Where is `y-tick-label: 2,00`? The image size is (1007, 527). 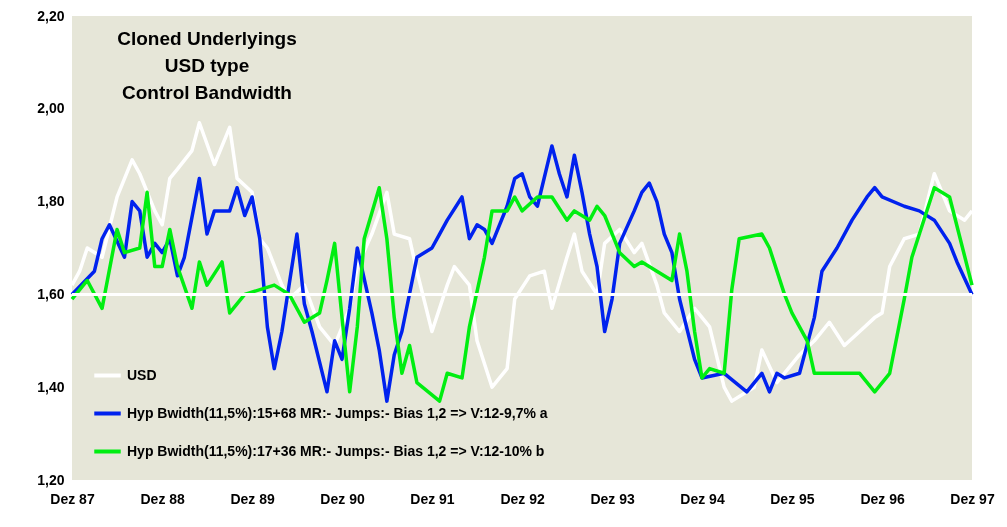
y-tick-label: 2,00 is located at coordinates (51, 108).